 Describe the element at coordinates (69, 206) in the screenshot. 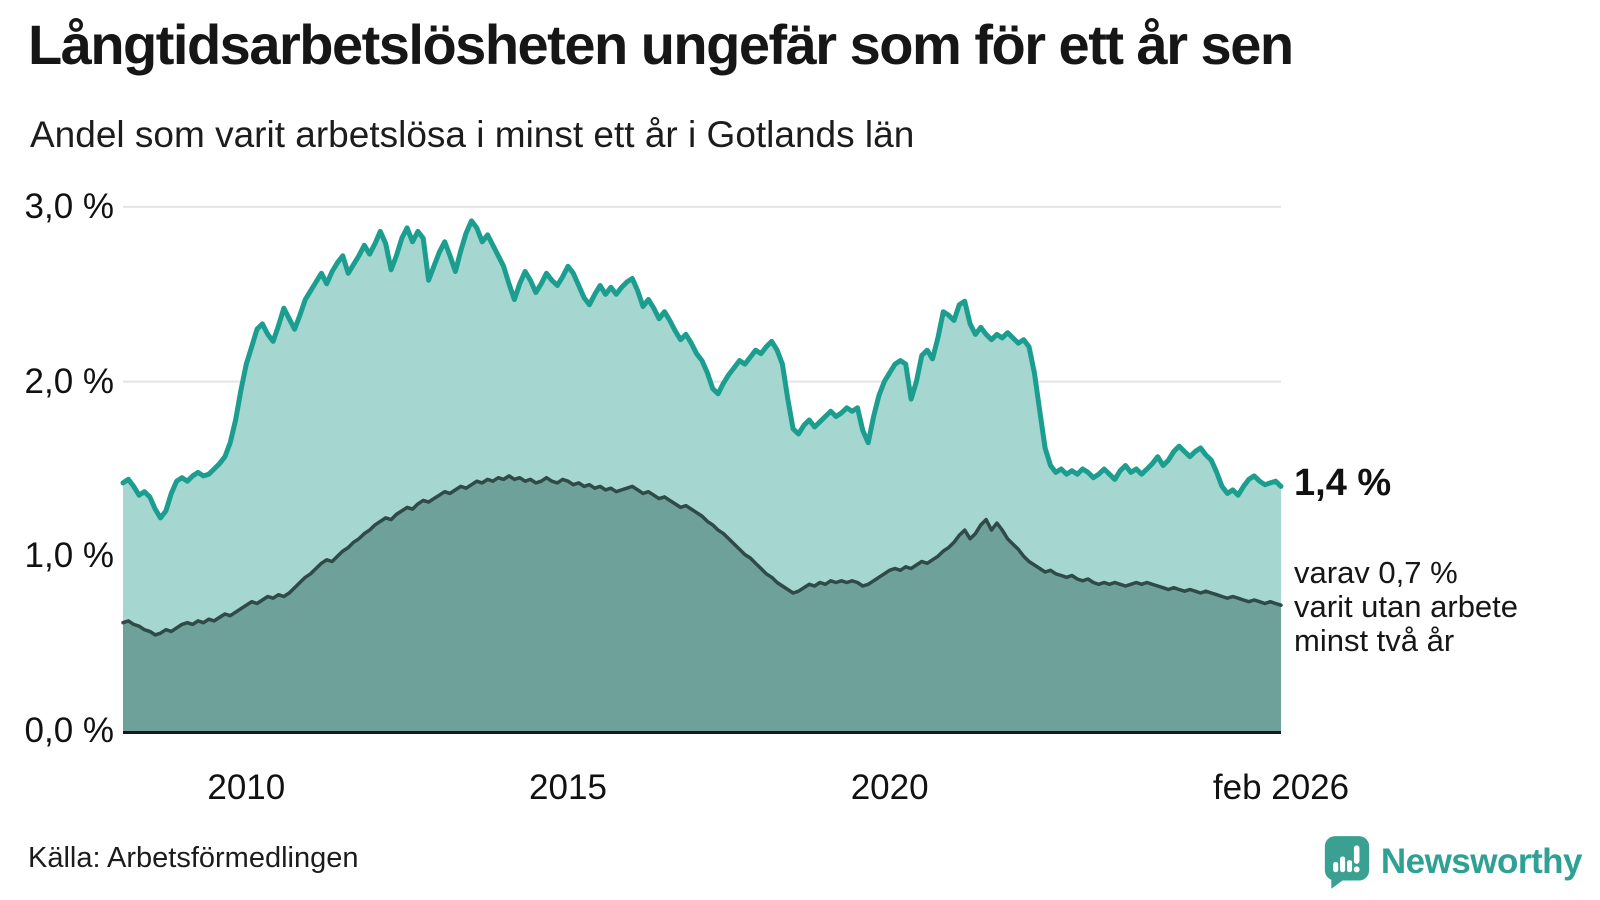

I see `y-axis-tick-3: 3,0 %` at that location.